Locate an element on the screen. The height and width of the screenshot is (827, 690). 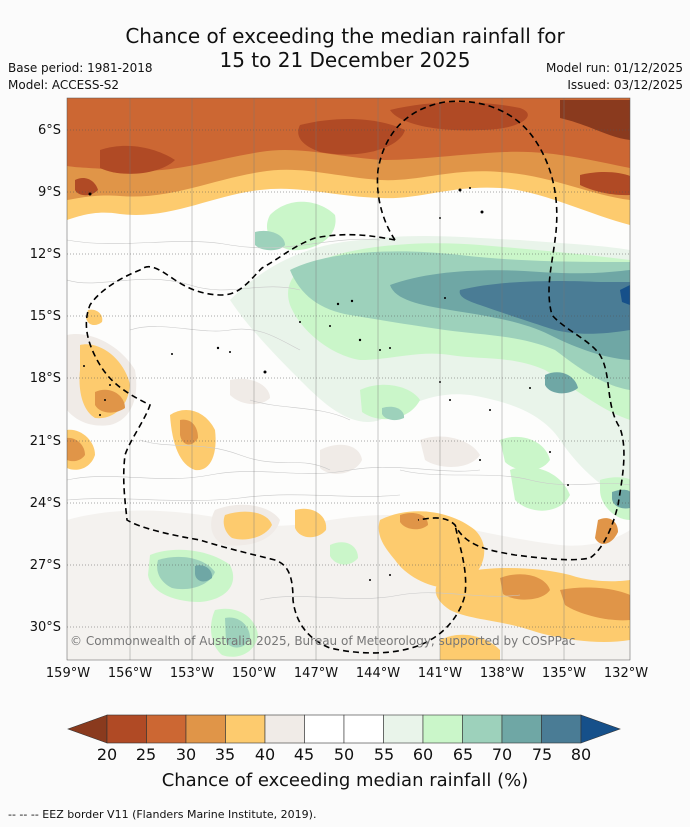
base-period: Base period: 1981-2018 is located at coordinates (80, 68).